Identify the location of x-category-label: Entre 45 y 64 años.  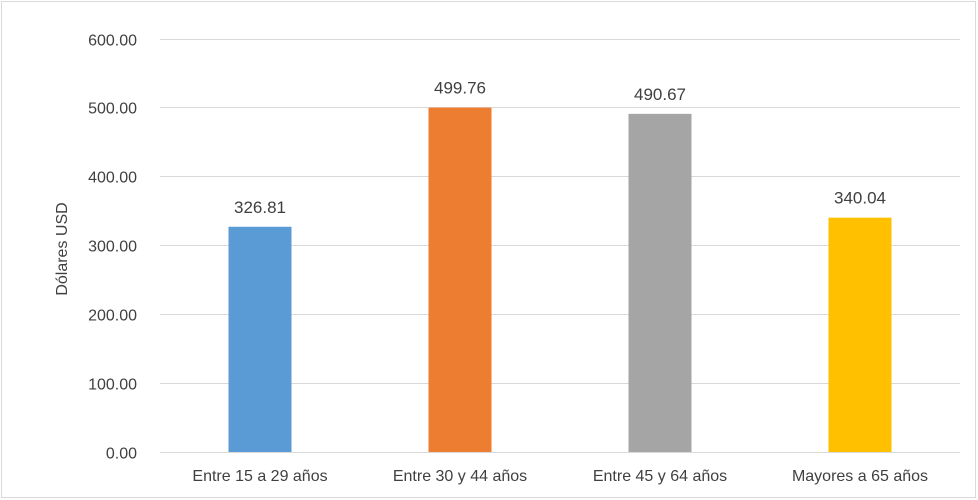
(660, 476).